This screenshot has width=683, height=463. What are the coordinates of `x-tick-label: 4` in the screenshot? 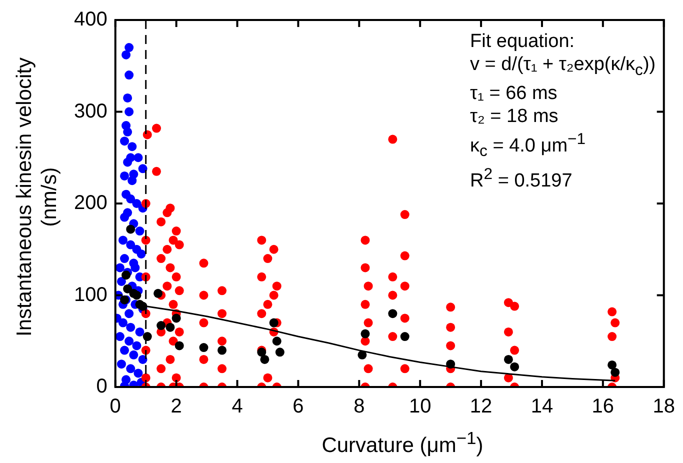 It's located at (237, 407).